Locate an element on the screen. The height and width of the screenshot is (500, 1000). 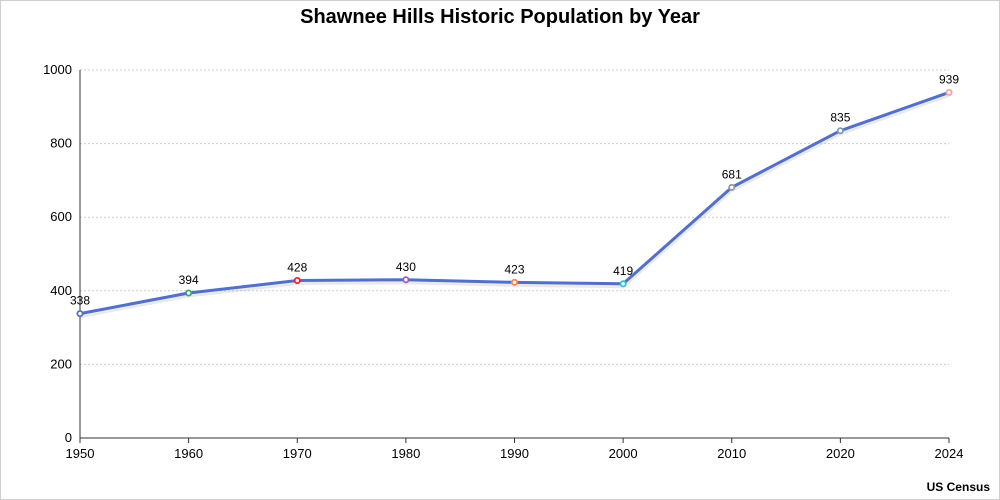
data-label: 430 is located at coordinates (406, 267).